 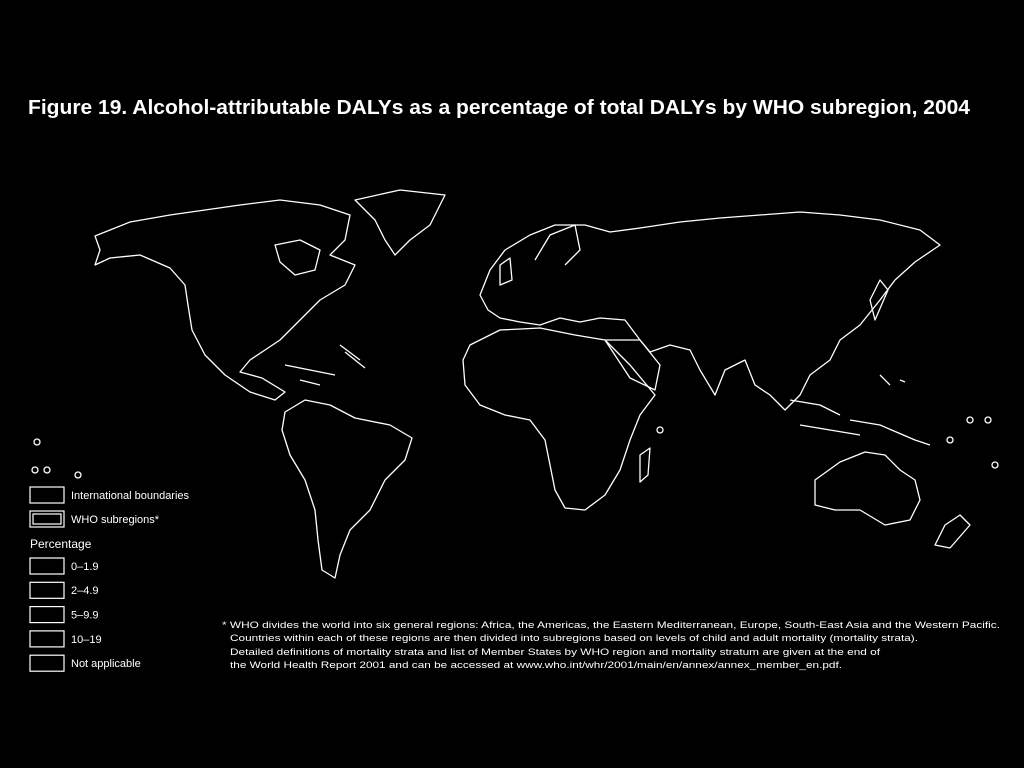 I want to click on legend-label: Not applicable, so click(x=106, y=664).